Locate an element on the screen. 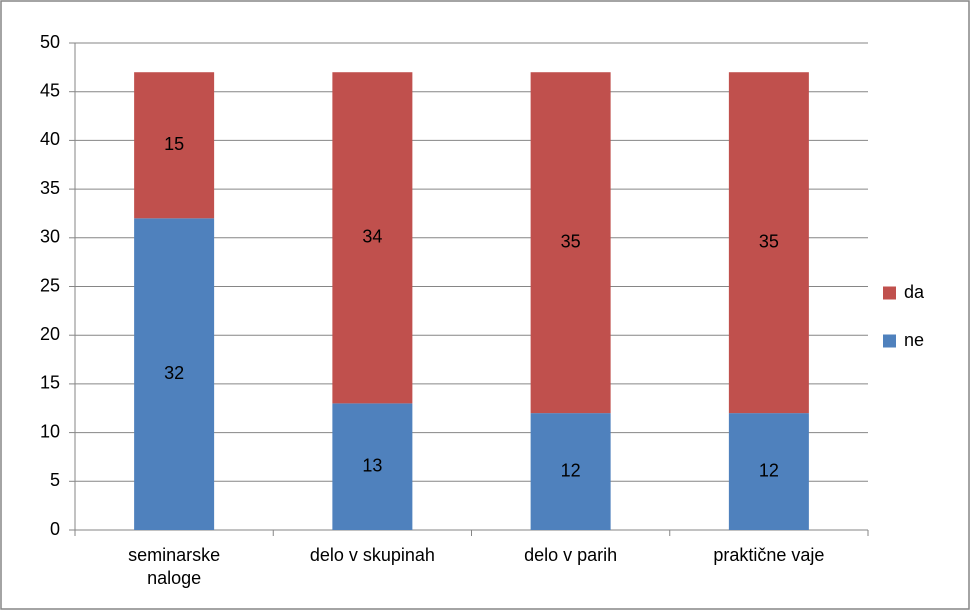 This screenshot has width=972, height=612. y-tick-label: 5 is located at coordinates (55, 480).